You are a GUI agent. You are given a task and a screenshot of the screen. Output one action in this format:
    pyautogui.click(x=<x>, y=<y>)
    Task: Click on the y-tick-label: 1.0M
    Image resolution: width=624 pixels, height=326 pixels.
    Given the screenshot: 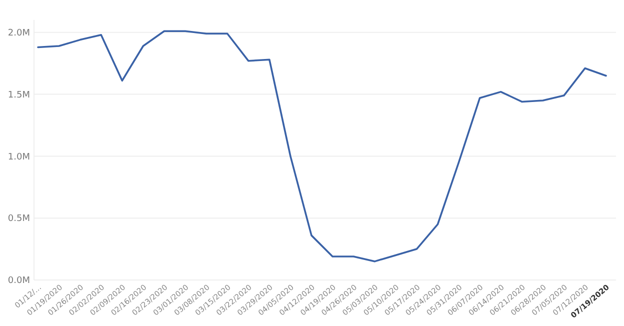 What is the action you would take?
    pyautogui.click(x=19, y=157)
    